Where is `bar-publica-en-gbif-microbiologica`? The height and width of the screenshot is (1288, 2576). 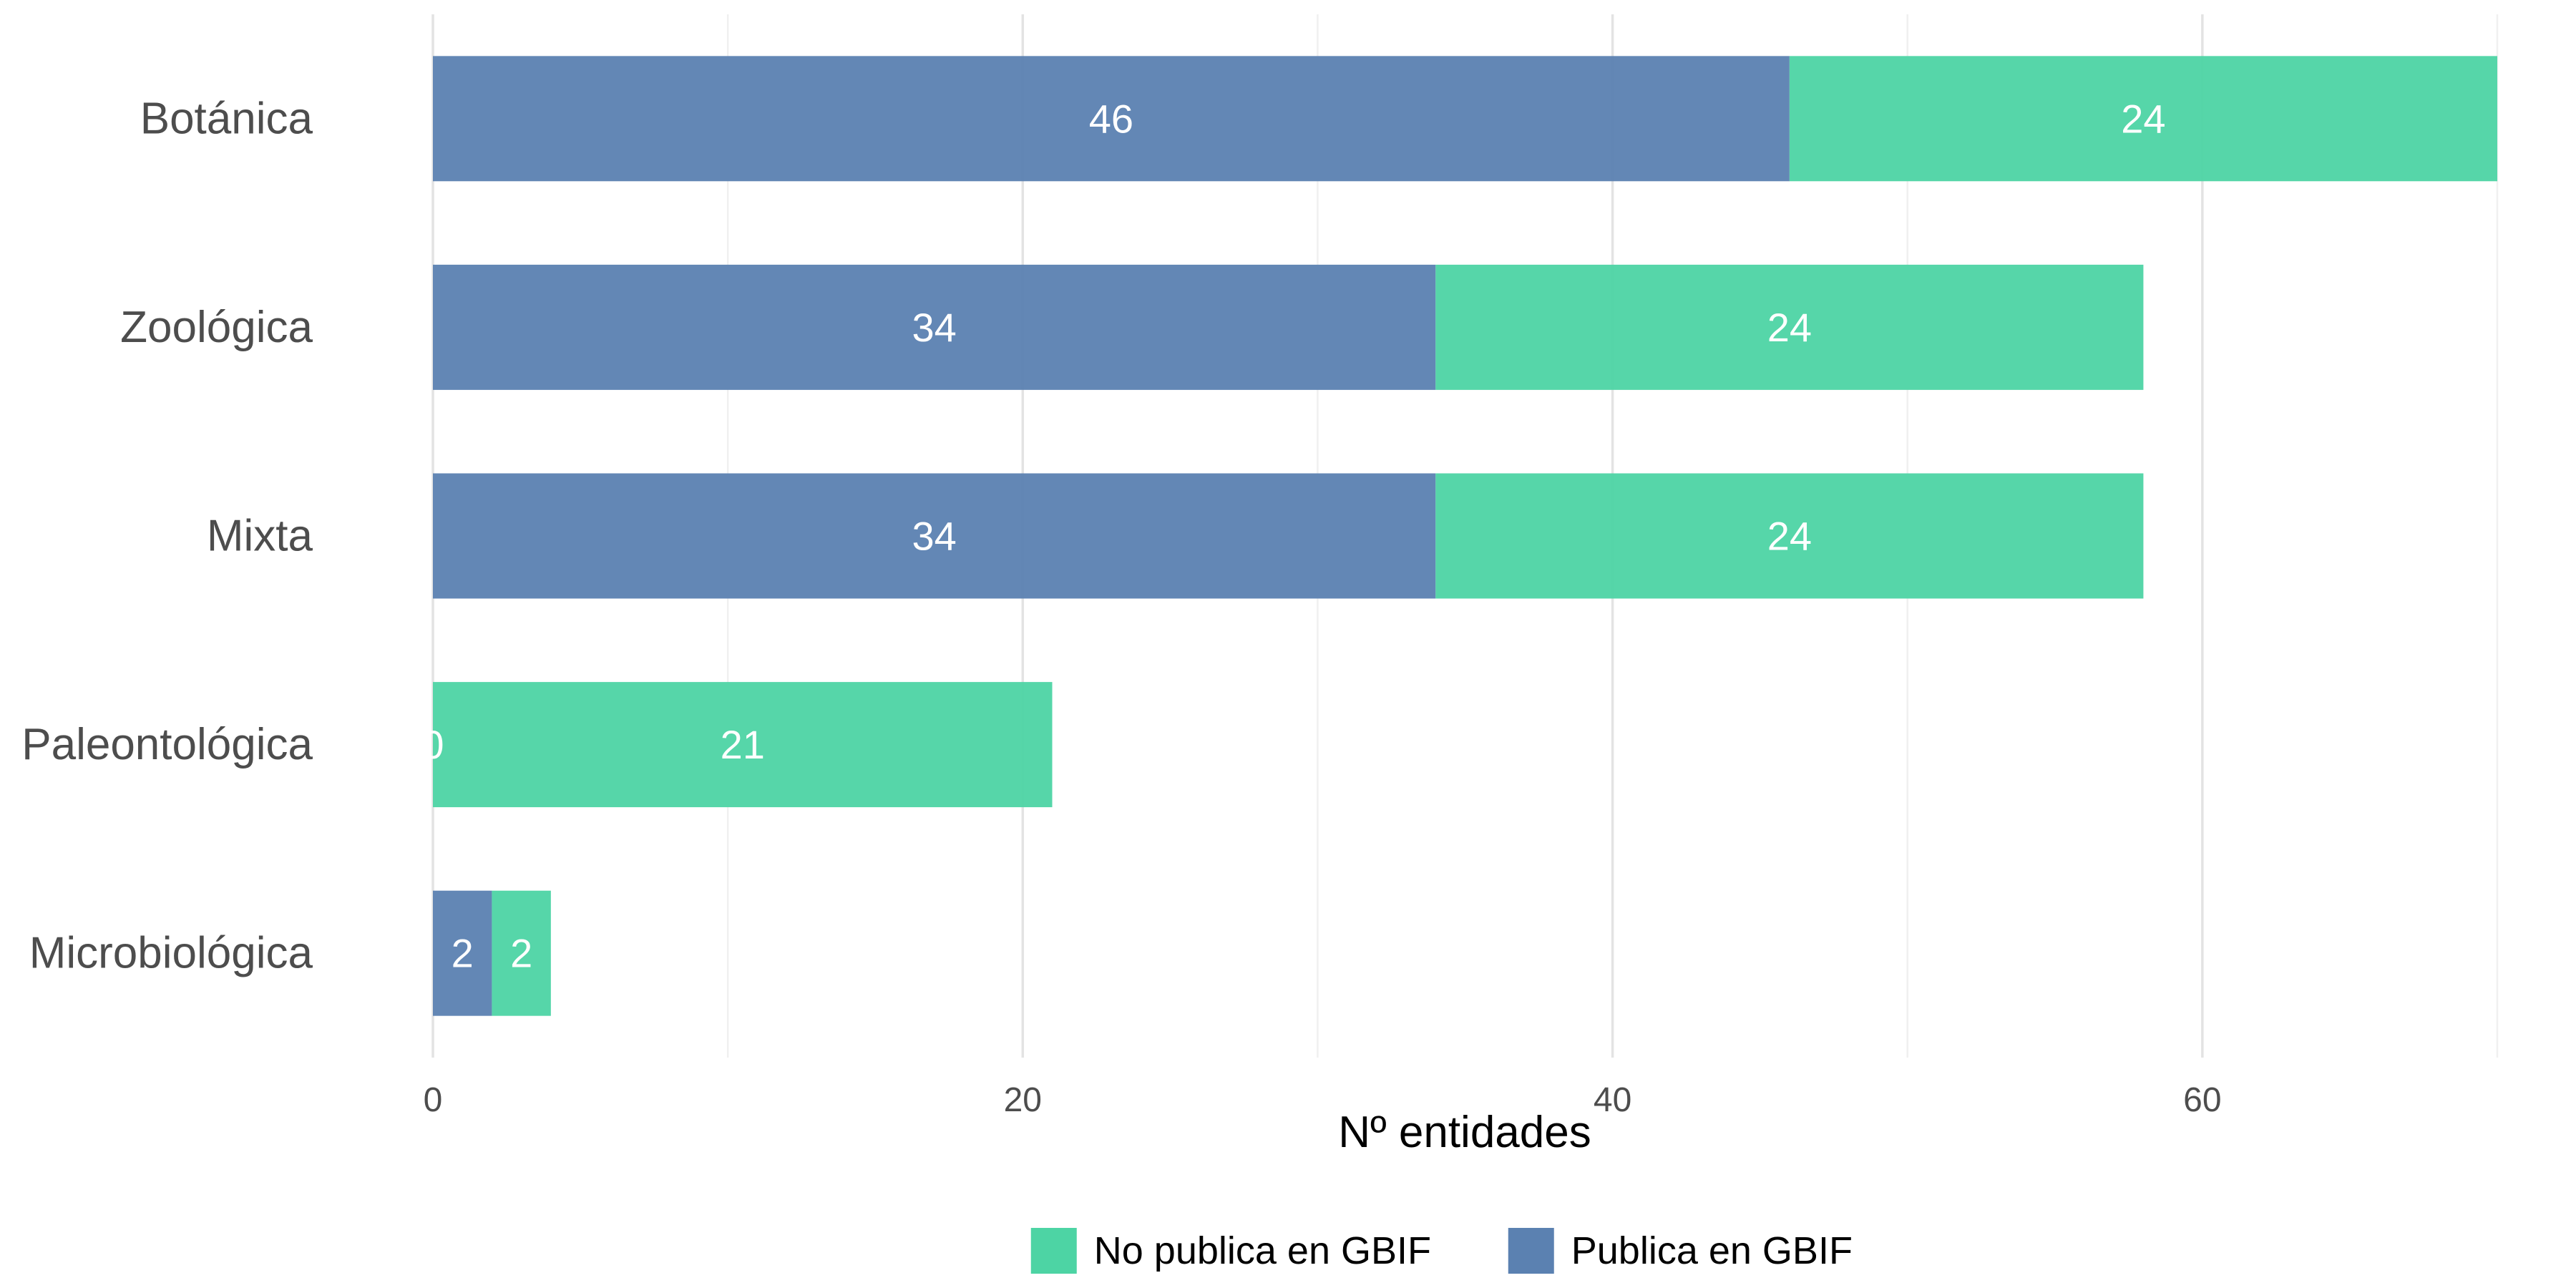
bar-publica-en-gbif-microbiologica is located at coordinates (462, 953).